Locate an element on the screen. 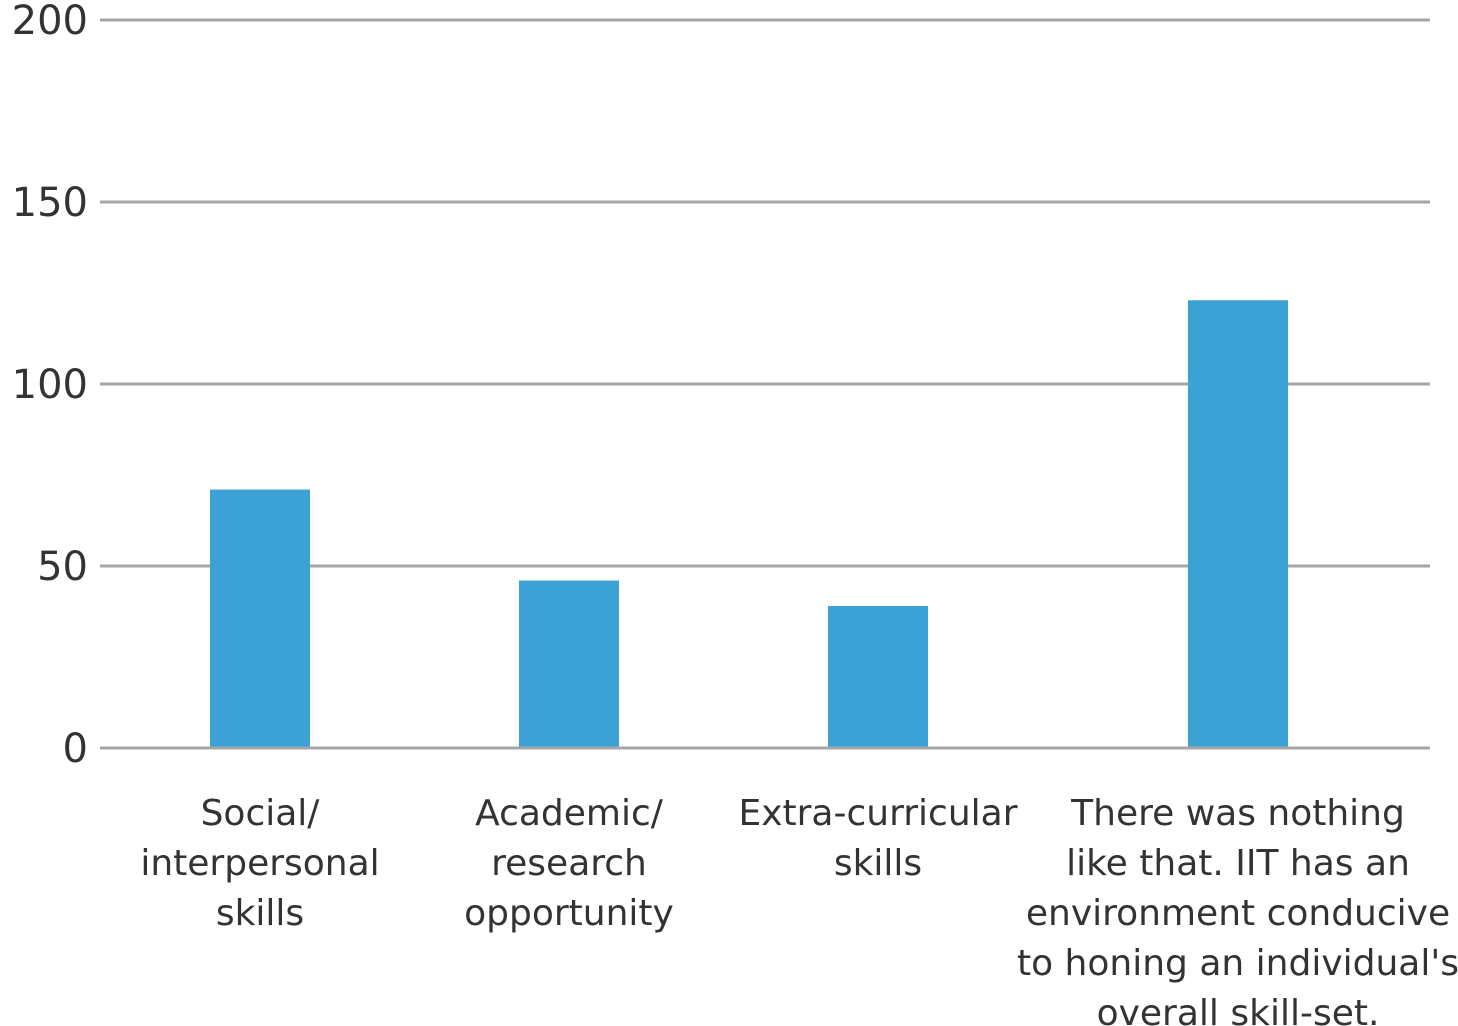  x-category-label-line: Academic/ is located at coordinates (569, 813).